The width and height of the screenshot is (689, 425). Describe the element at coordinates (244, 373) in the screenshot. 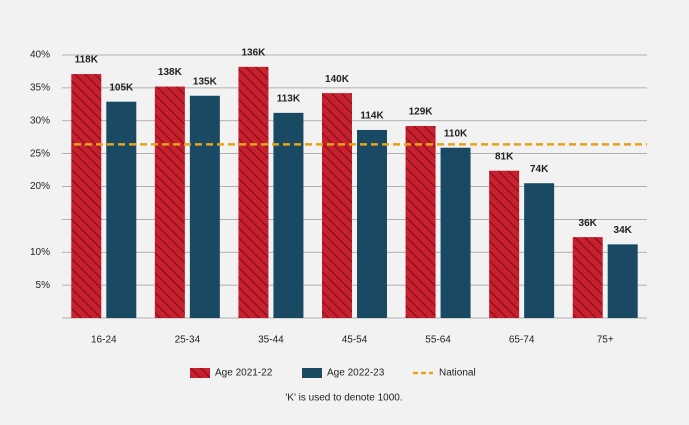

I see `legend-label: Age 2021-22` at that location.